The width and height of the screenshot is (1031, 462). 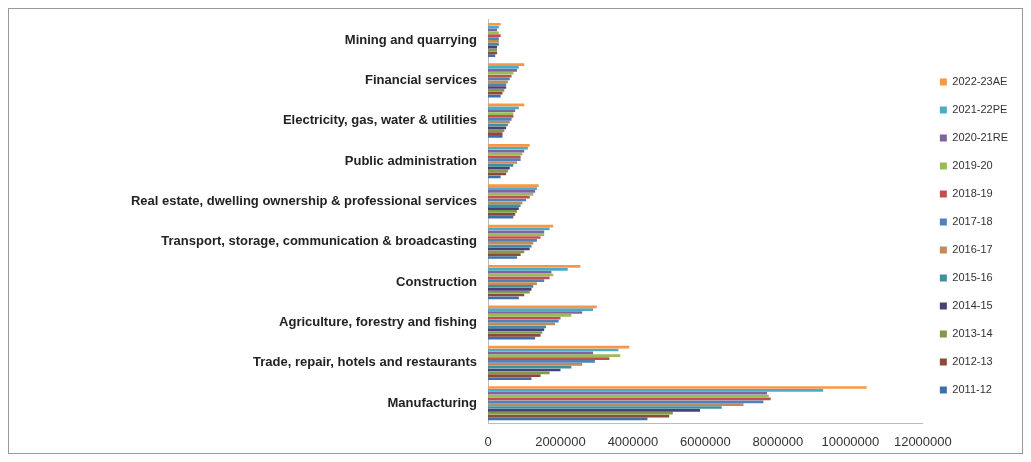 What do you see at coordinates (319, 241) in the screenshot?
I see `y-tick-label: Transport, storage, communication & broadcasting` at bounding box center [319, 241].